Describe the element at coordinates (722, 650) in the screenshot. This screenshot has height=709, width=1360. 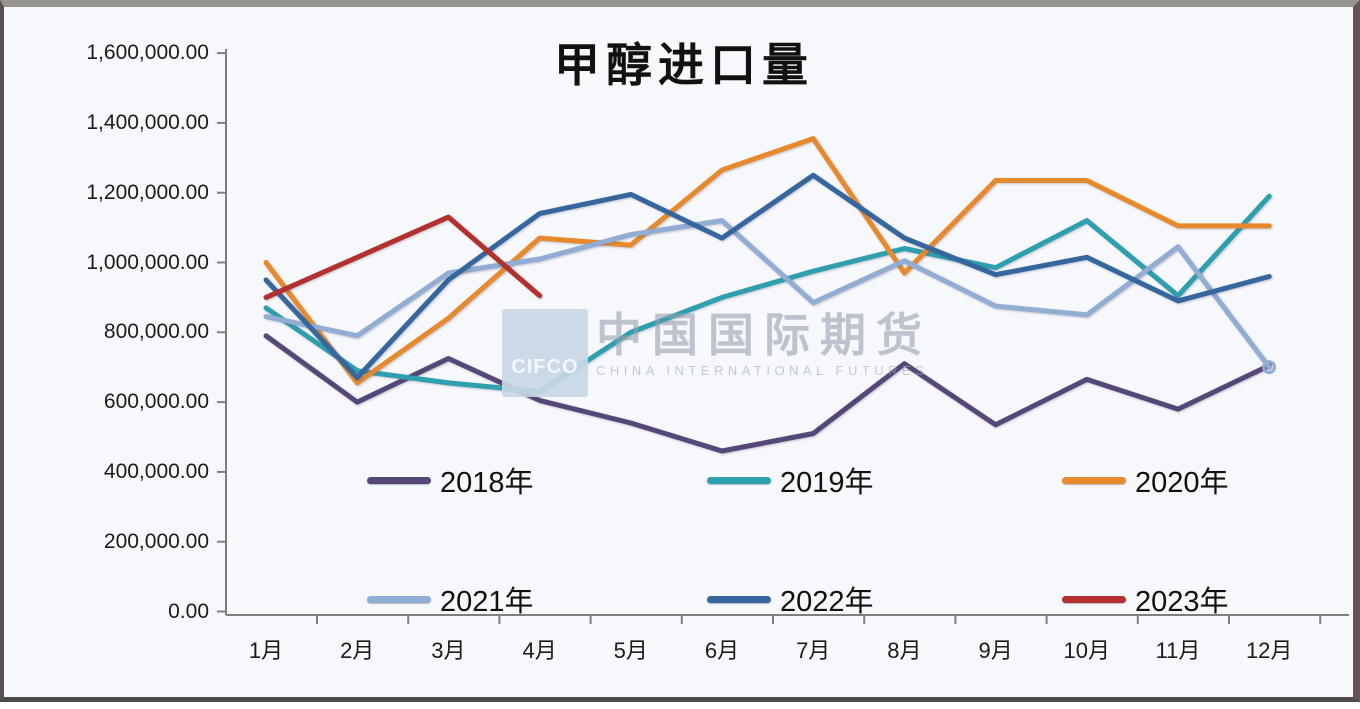
I see `x-tick-label: 6月` at that location.